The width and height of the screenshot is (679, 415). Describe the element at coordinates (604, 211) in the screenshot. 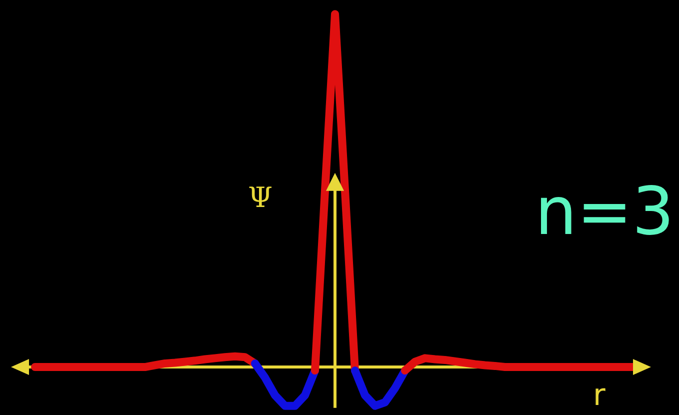

I see `annotation: n=3` at that location.